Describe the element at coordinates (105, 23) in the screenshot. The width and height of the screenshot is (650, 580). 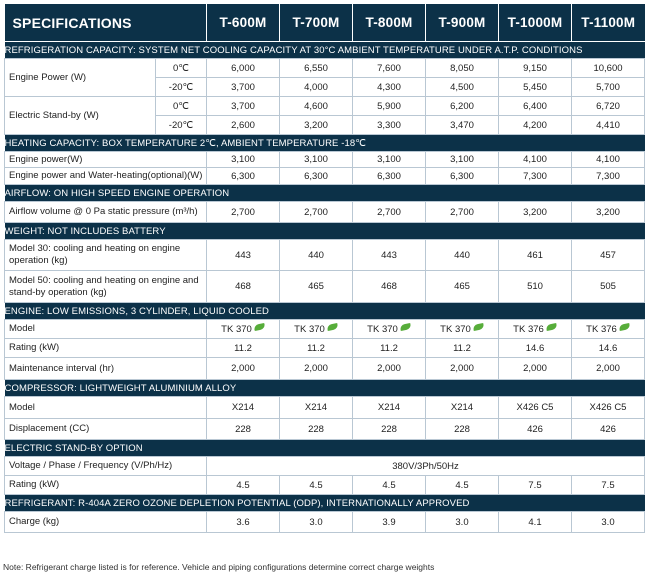
I see `page-title: SPECIFICATIONS` at that location.